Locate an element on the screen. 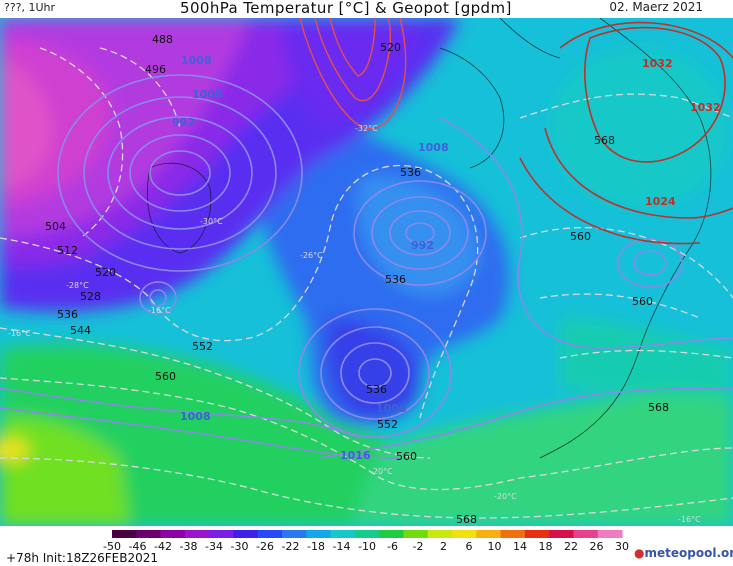 This screenshot has height=566, width=733. pressure-label-1008-a: 1008 is located at coordinates (196, 60).